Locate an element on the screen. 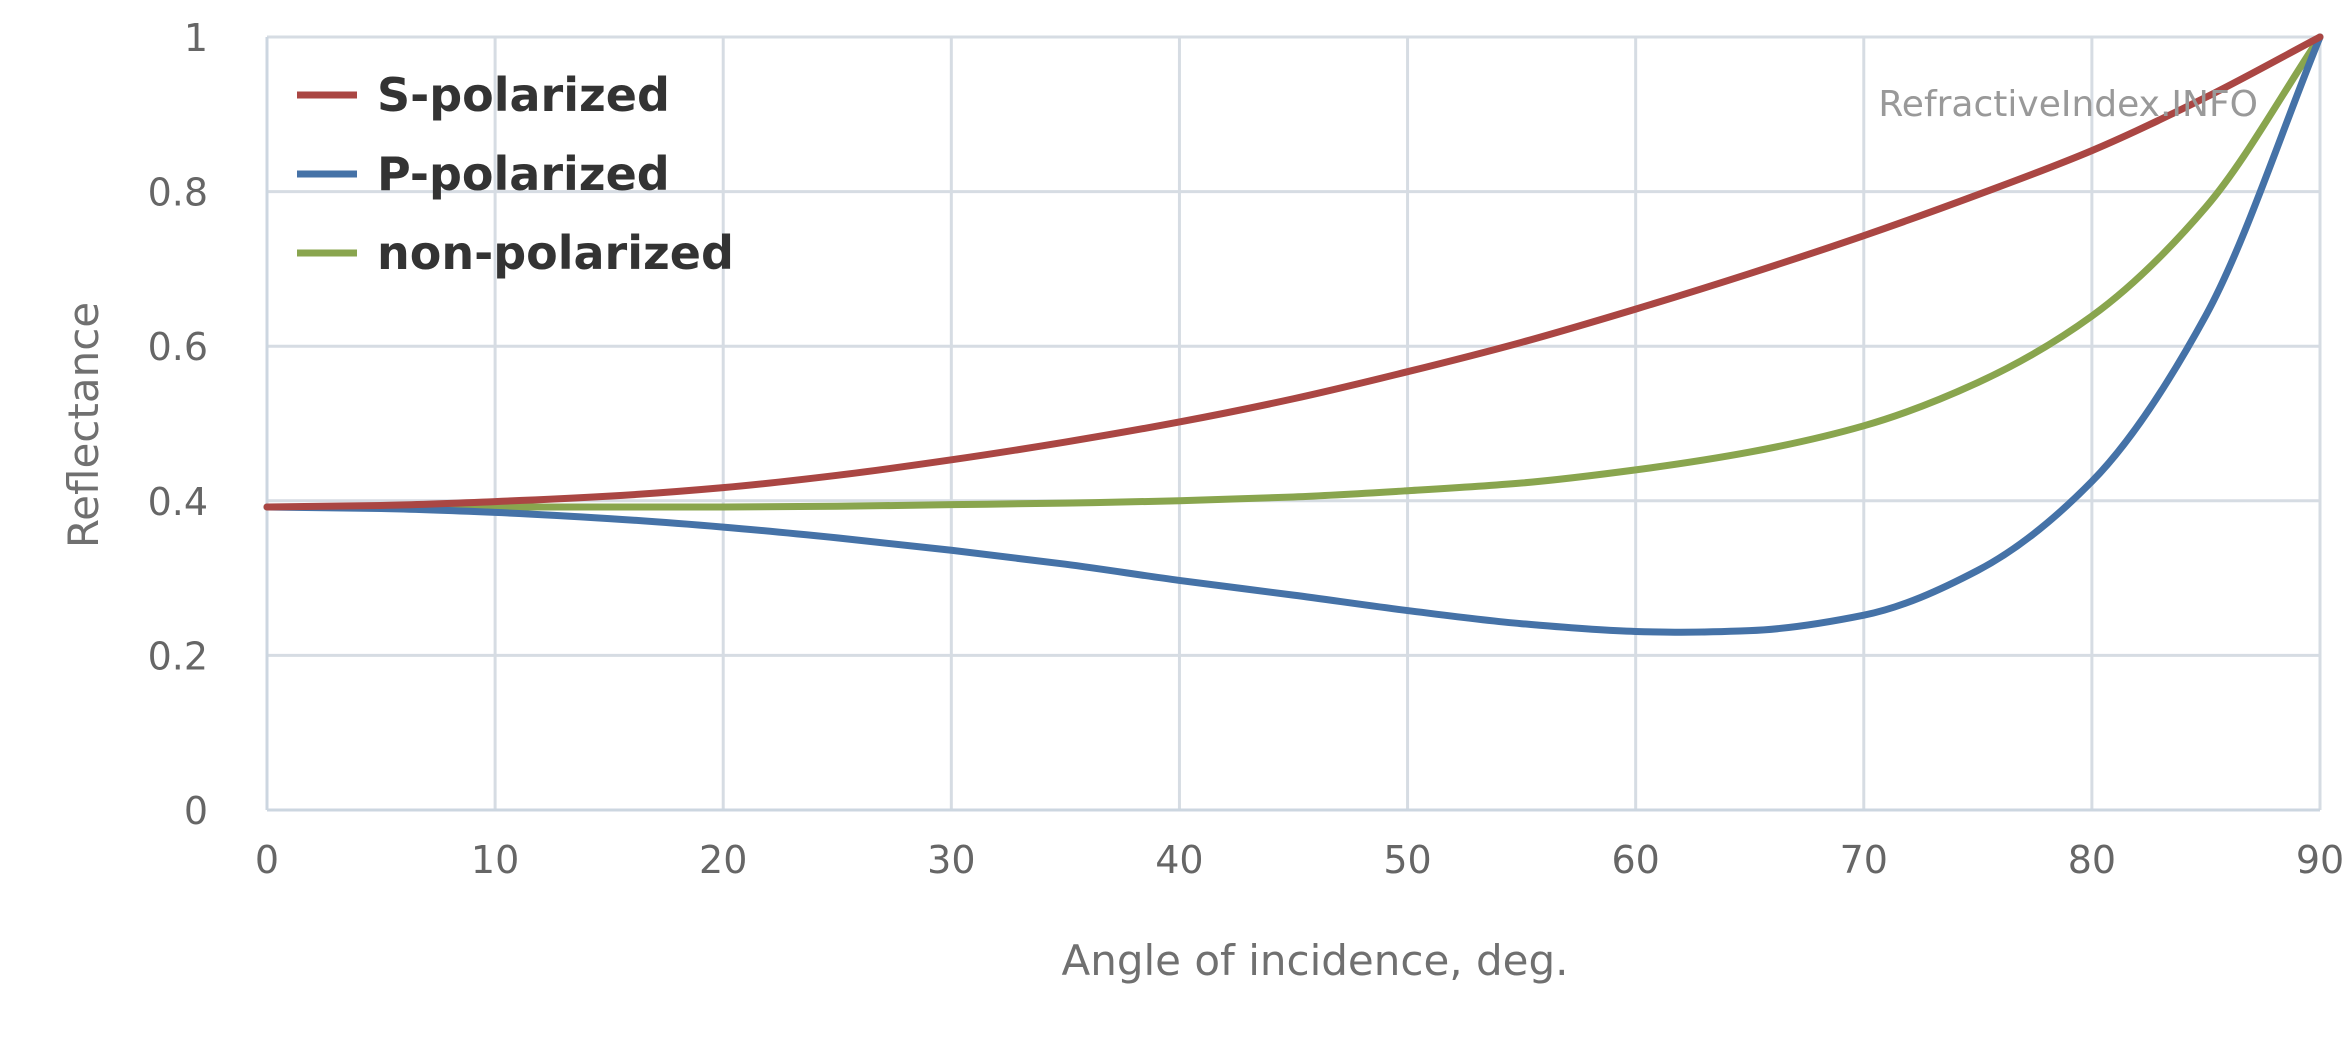  x-axis-title: Angle of incidence, deg. is located at coordinates (1314, 960).